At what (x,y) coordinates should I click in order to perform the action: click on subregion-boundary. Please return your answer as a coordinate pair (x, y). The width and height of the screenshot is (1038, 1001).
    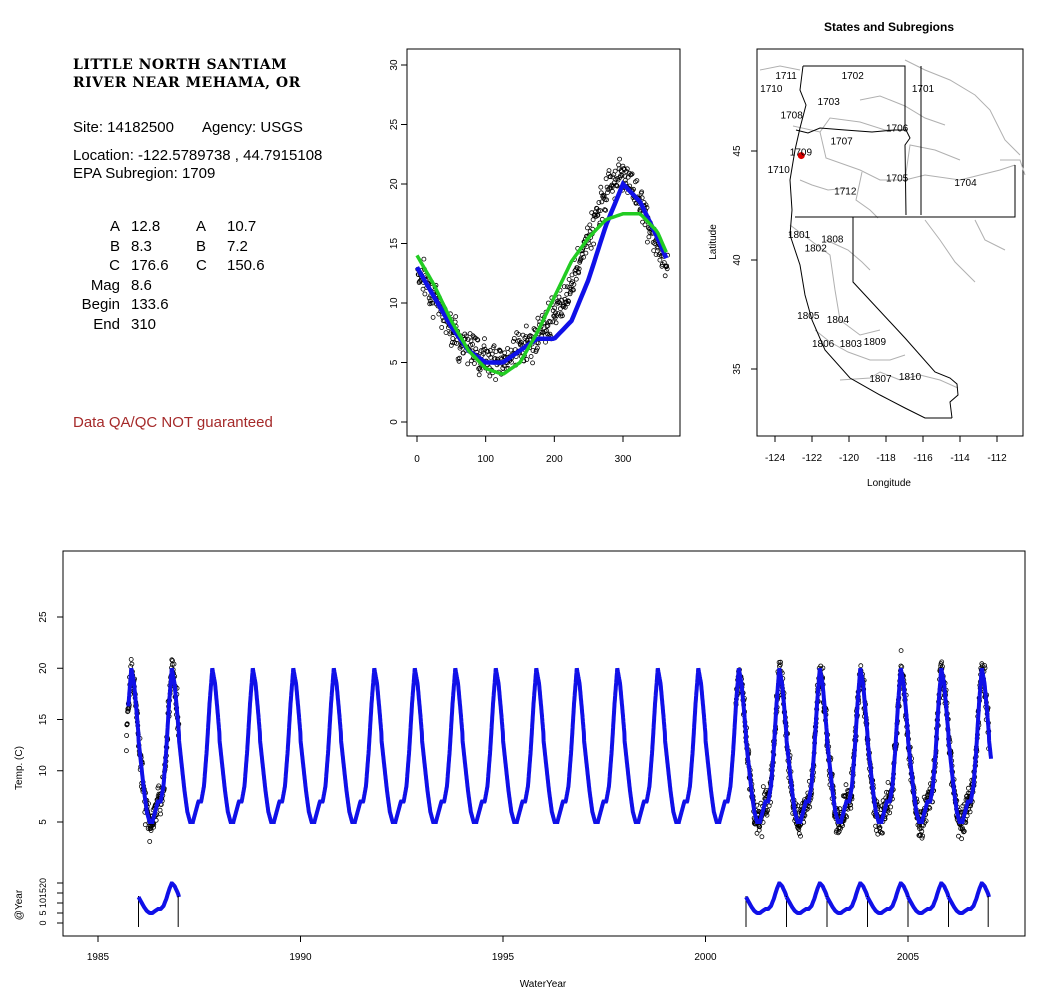
    Looking at the image, I should click on (1013, 167).